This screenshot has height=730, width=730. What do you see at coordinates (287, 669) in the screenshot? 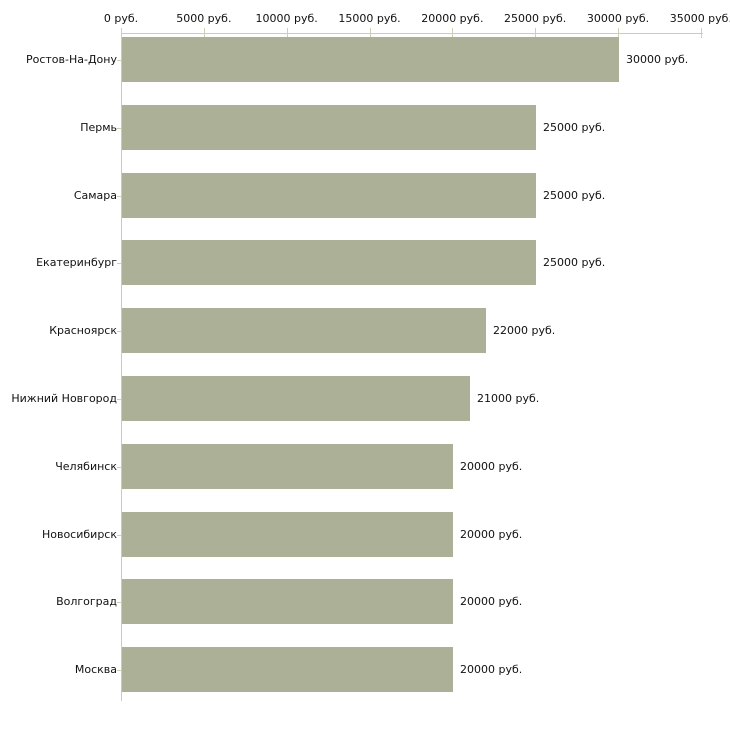
I see `bar-Москва` at bounding box center [287, 669].